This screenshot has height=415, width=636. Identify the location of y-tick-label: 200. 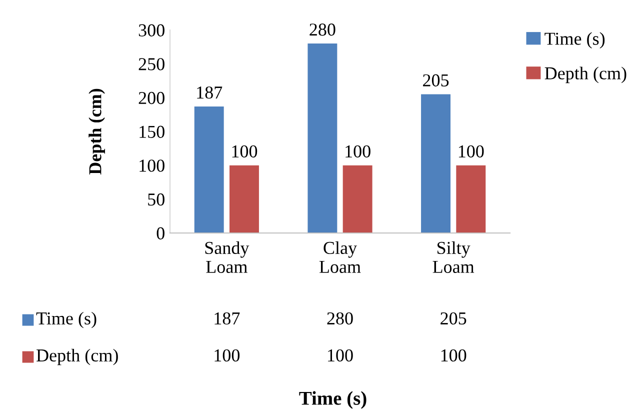
(151, 98).